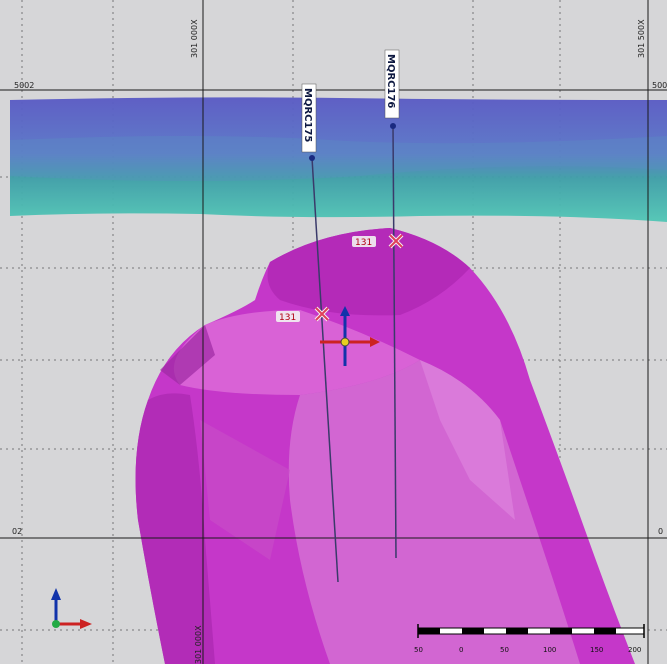 The image size is (667, 664). Describe the element at coordinates (529, 639) in the screenshot. I see `scale-bar: 50 0 50 100 150 200` at that location.